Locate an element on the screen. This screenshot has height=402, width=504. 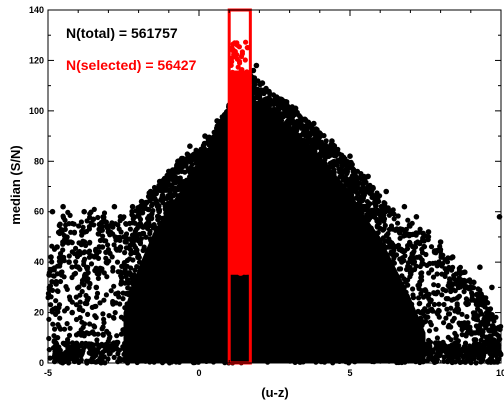
y-tick-label: 120 is located at coordinates (36, 60).